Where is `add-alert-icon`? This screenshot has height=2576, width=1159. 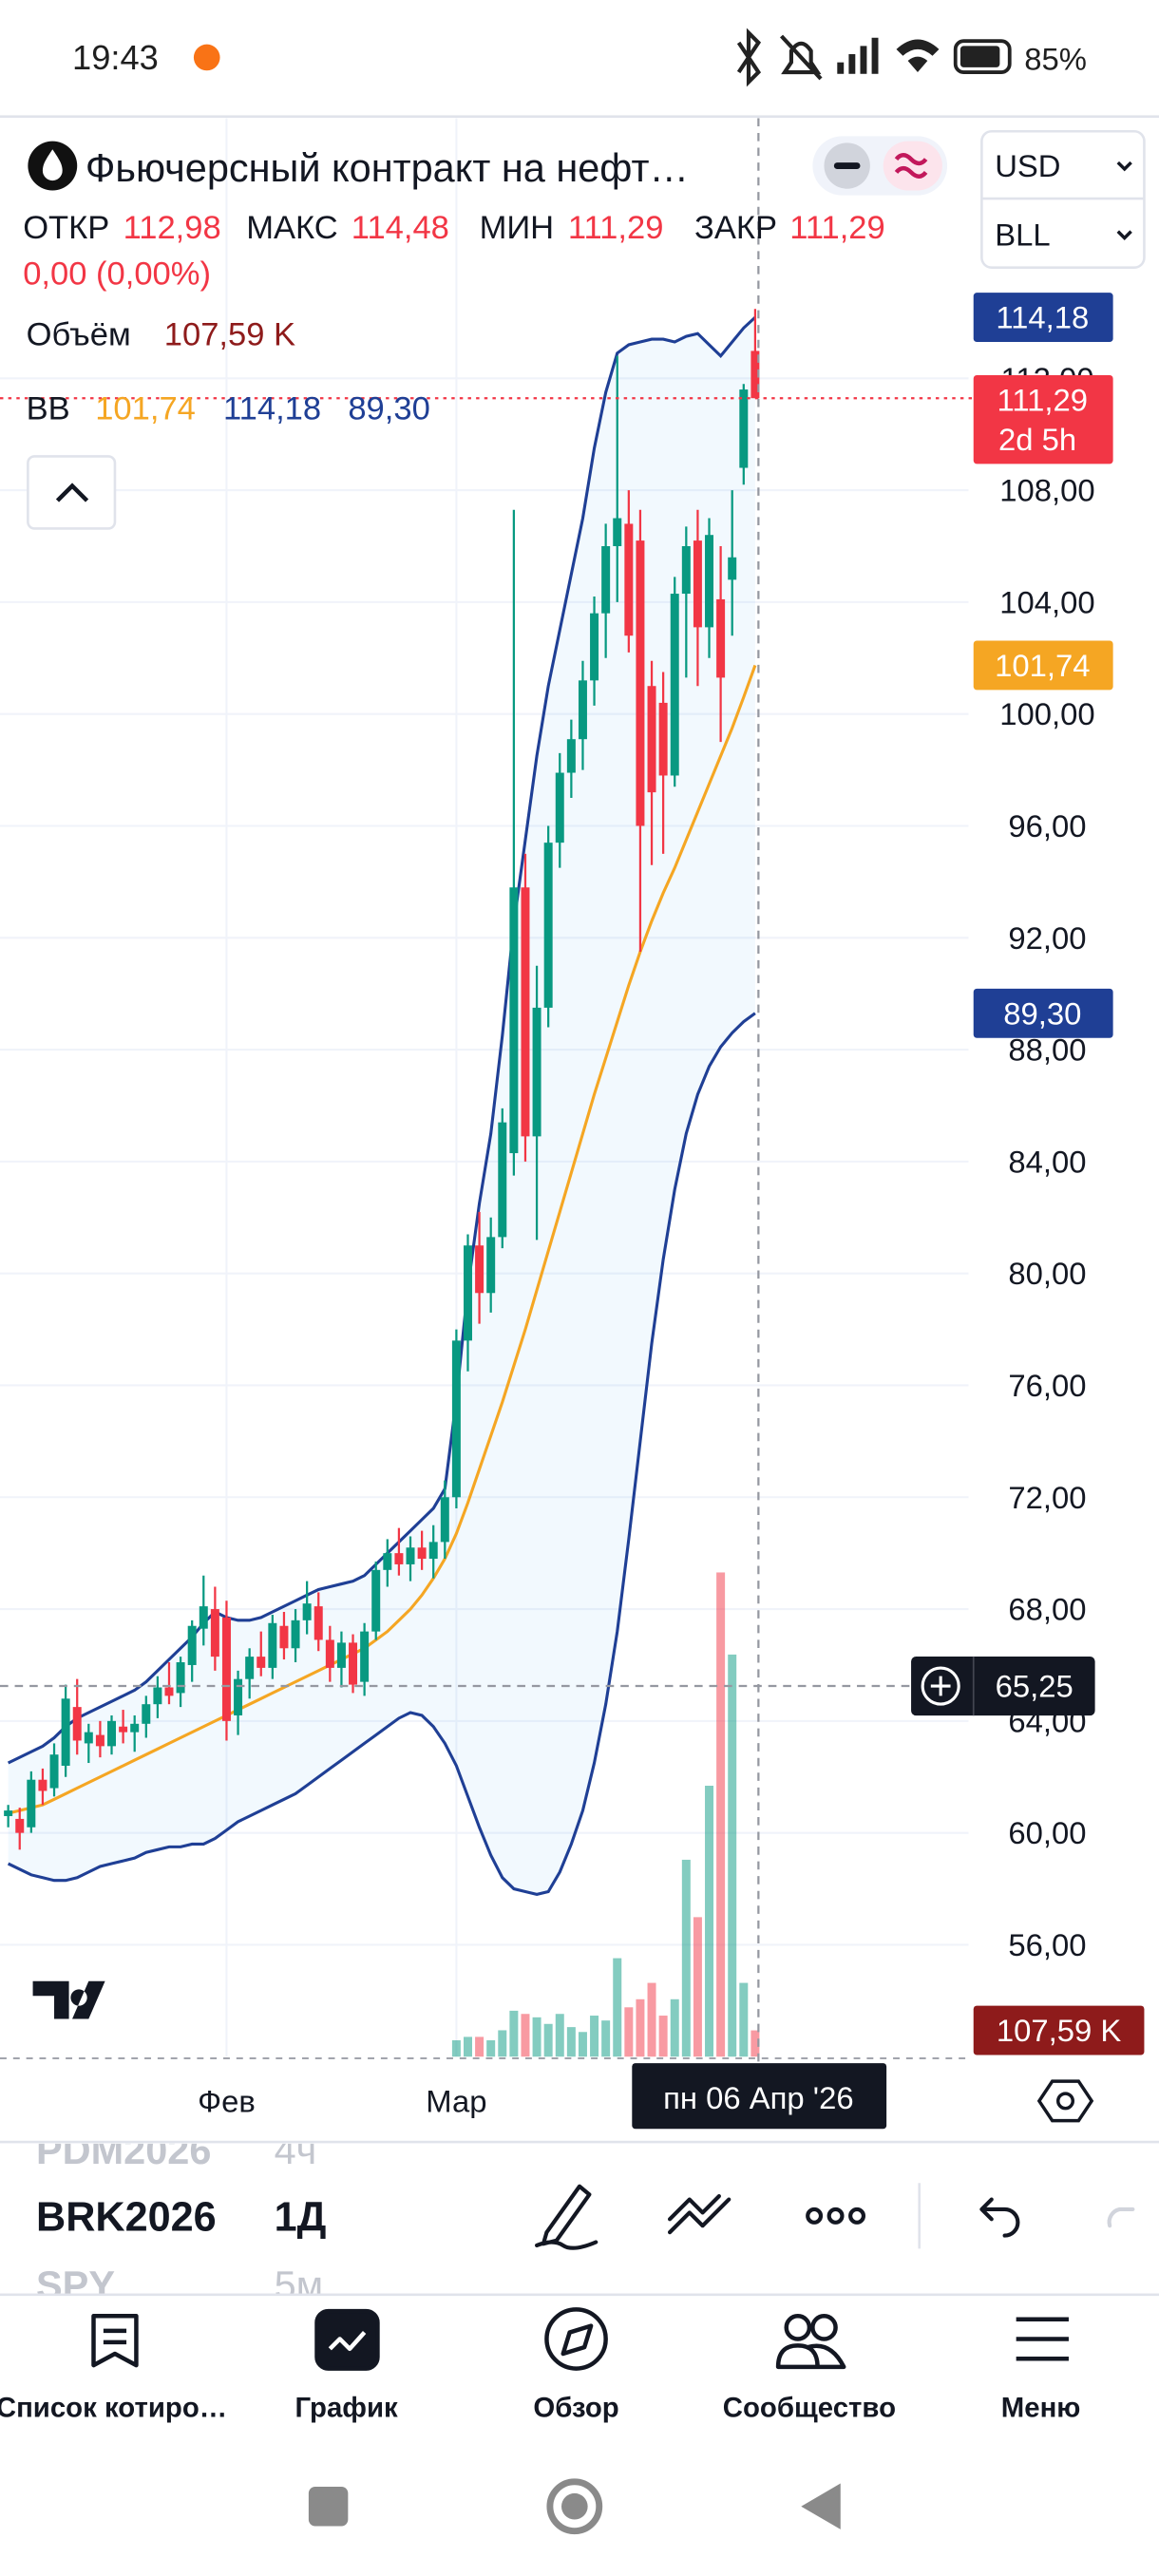
add-alert-icon is located at coordinates (940, 1686).